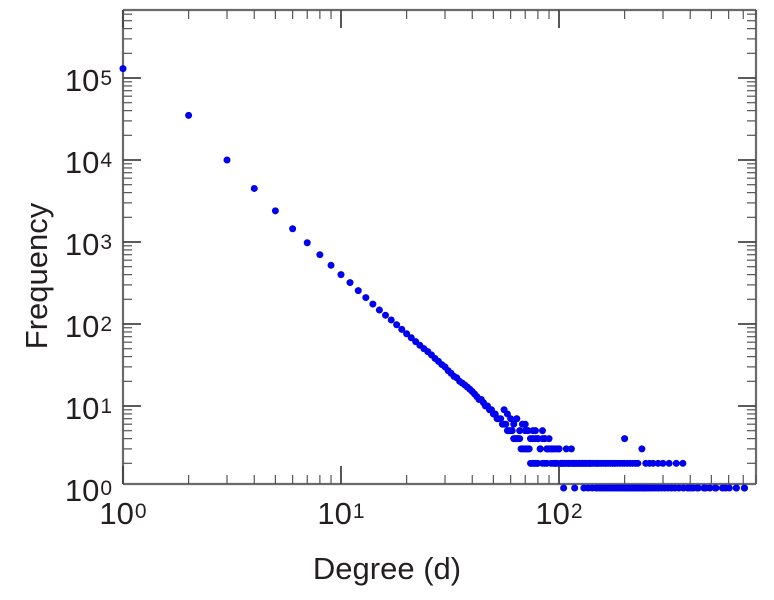  I want to click on y-tick-label-0: 100, so click(88, 490).